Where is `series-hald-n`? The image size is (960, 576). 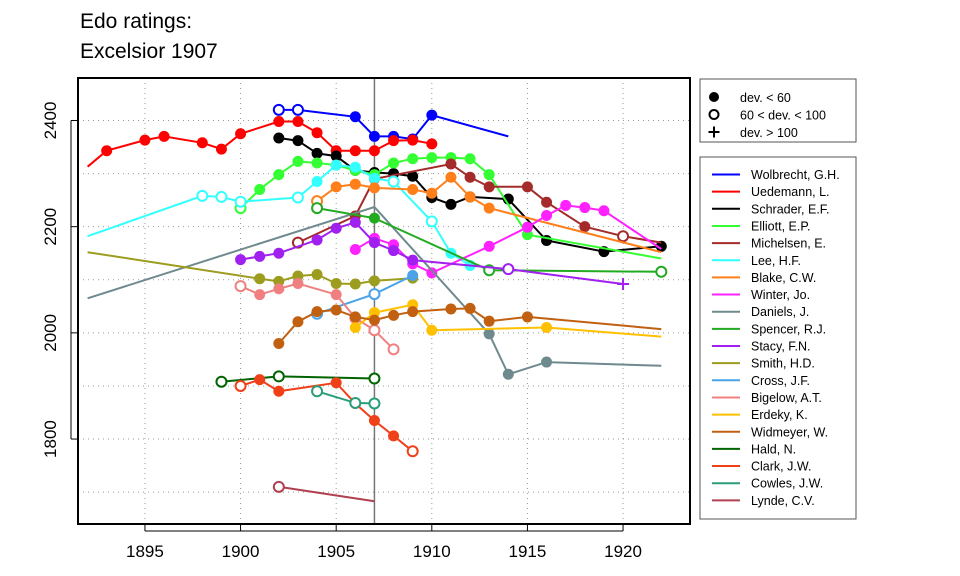
series-hald-n is located at coordinates (298, 379).